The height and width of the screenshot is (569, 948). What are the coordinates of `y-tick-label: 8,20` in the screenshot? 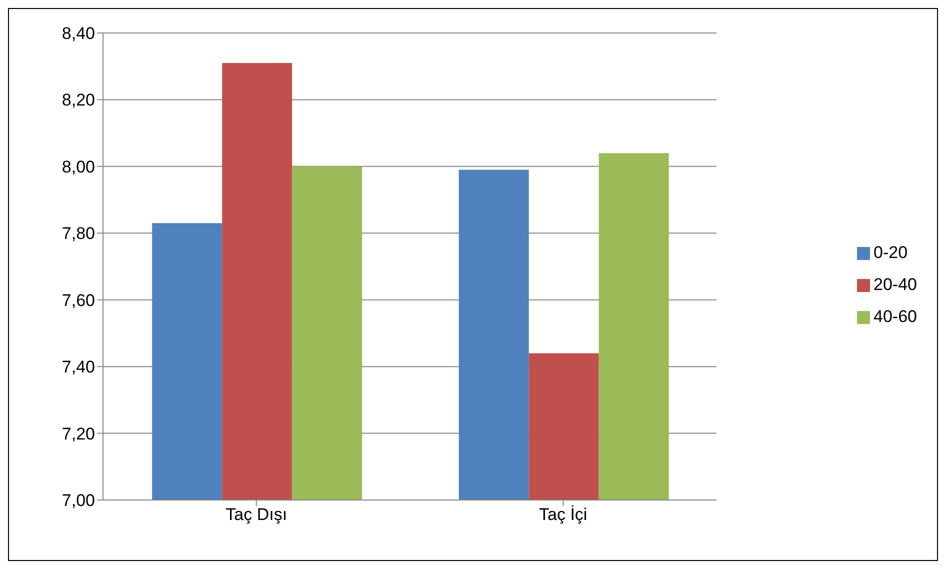 It's located at (78, 100).